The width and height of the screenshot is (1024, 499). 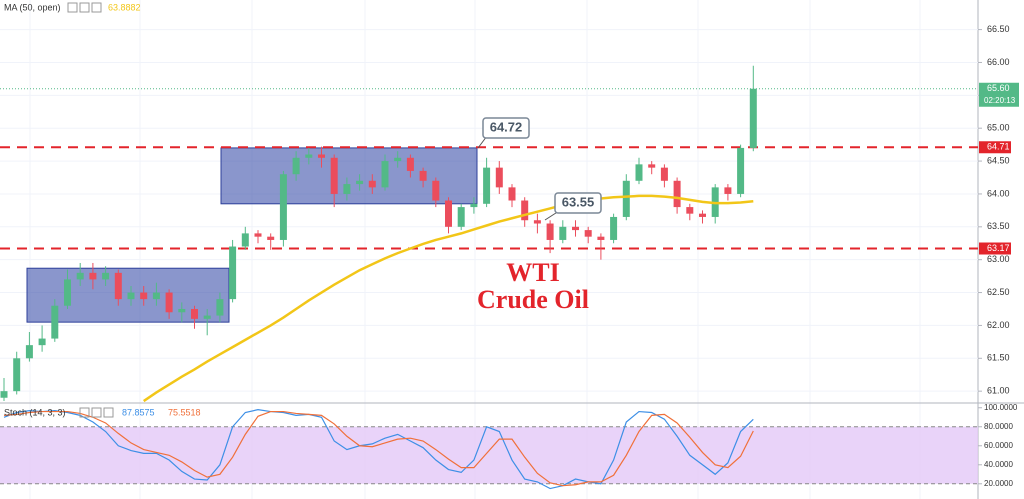 What do you see at coordinates (998, 29) in the screenshot?
I see `y-tick-label: 66.50` at bounding box center [998, 29].